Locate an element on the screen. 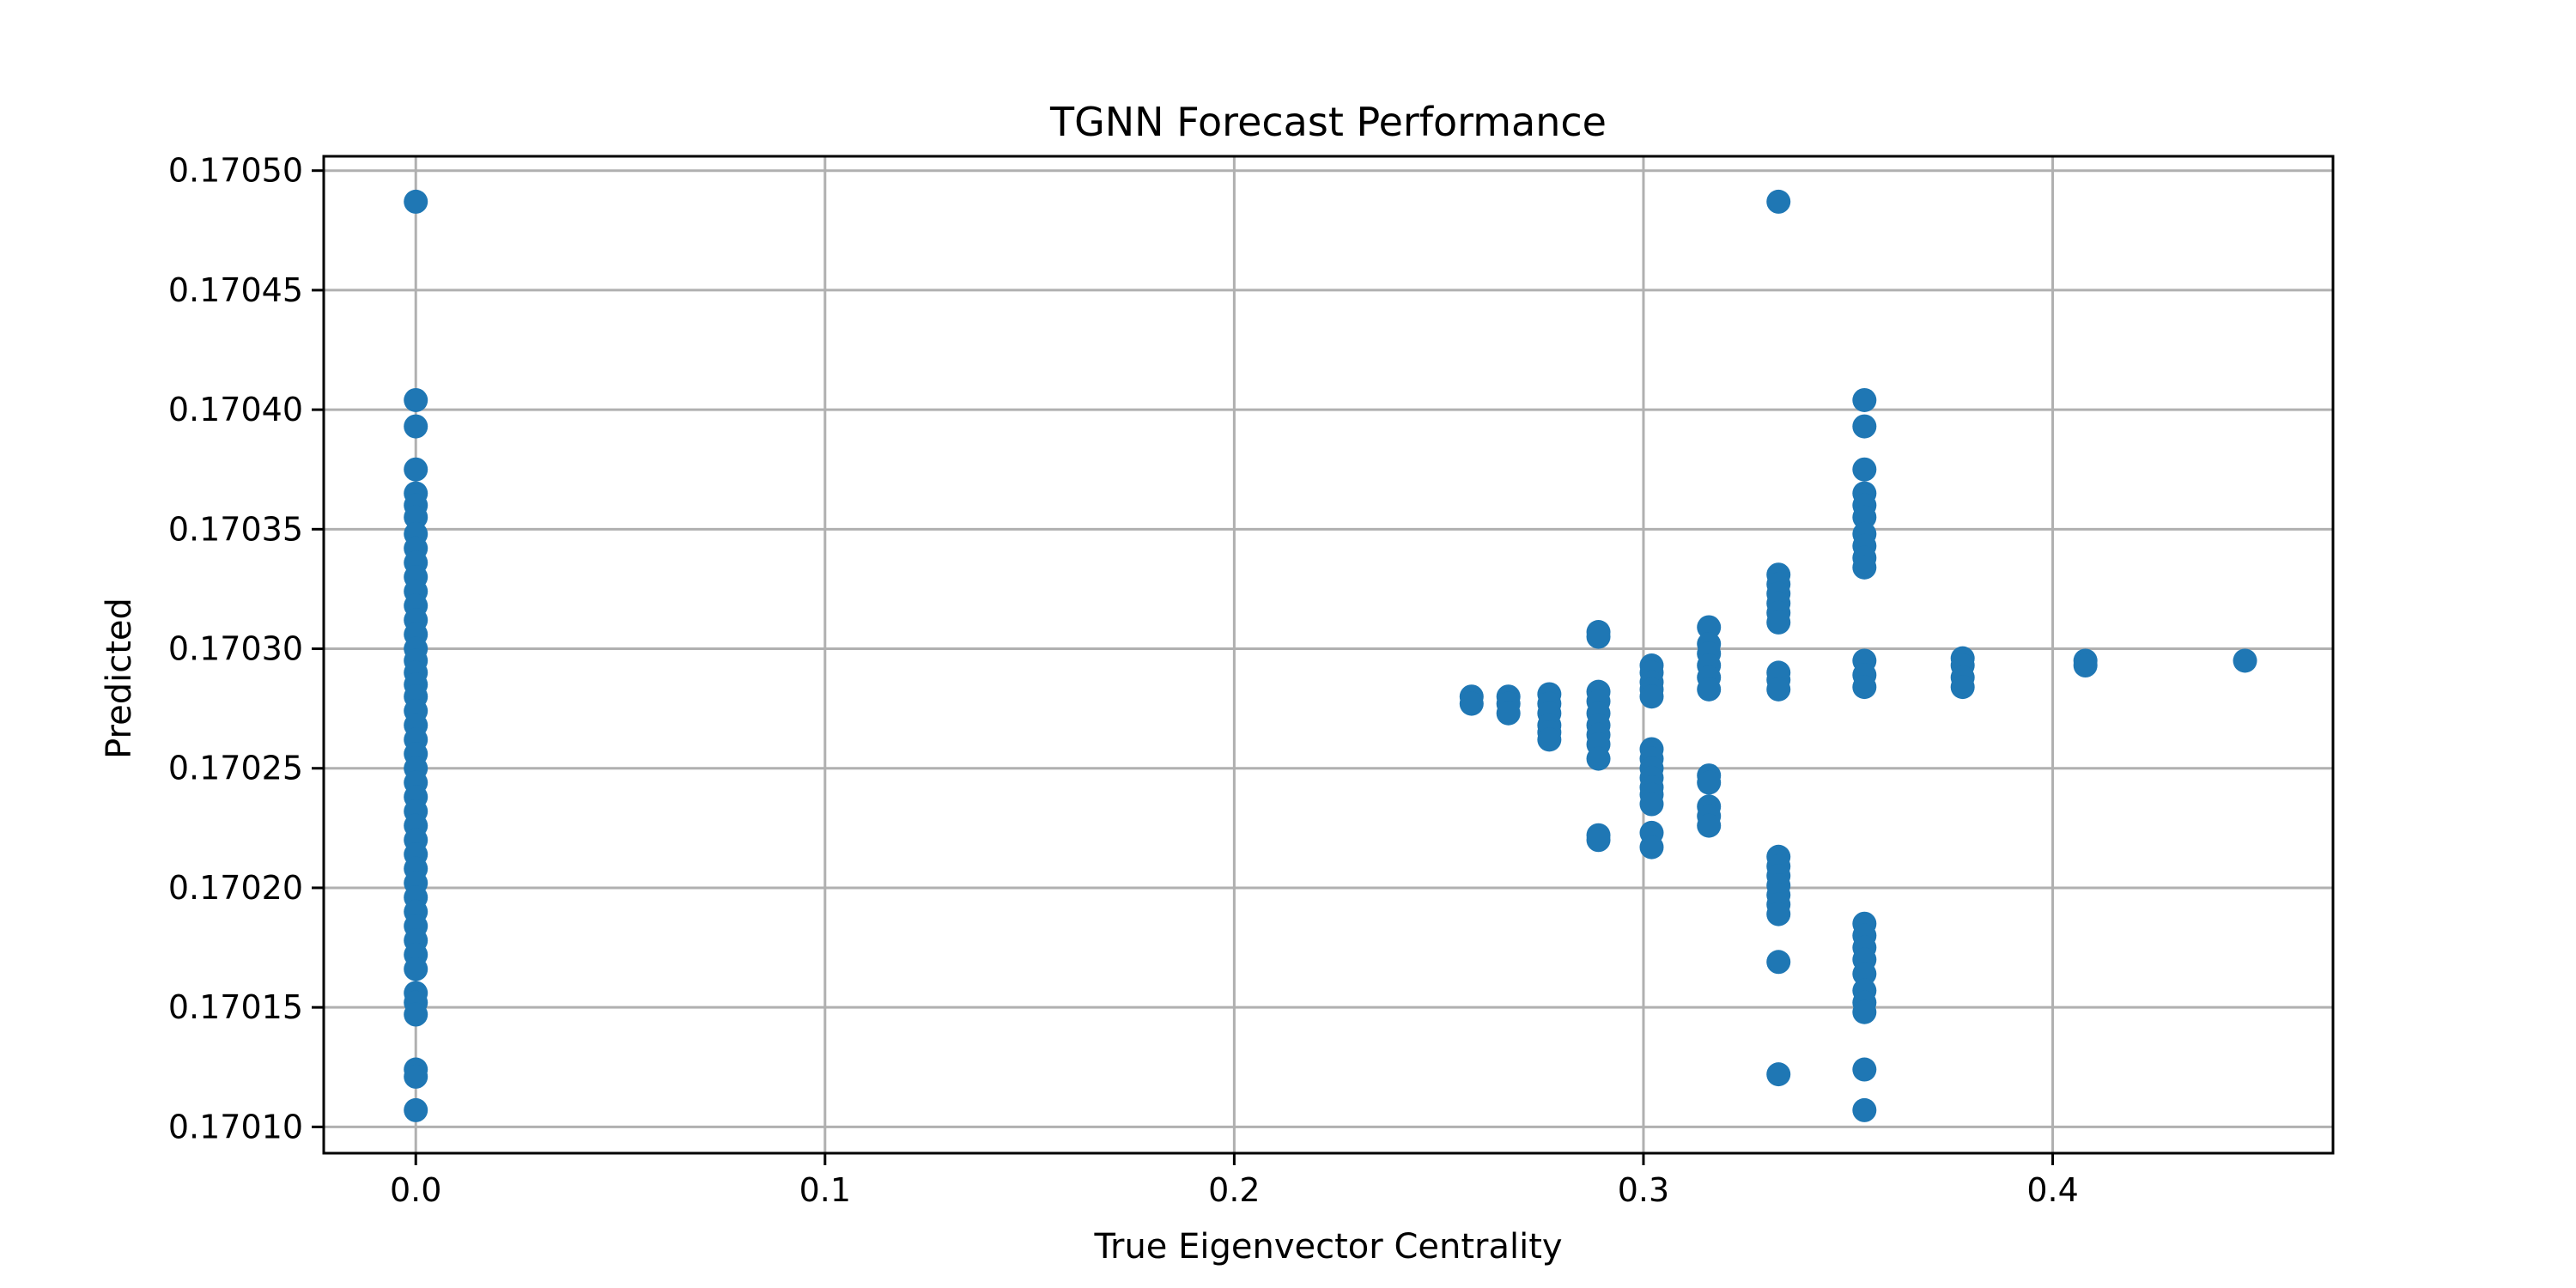  y-tick-label: 0.17045 is located at coordinates (236, 290).